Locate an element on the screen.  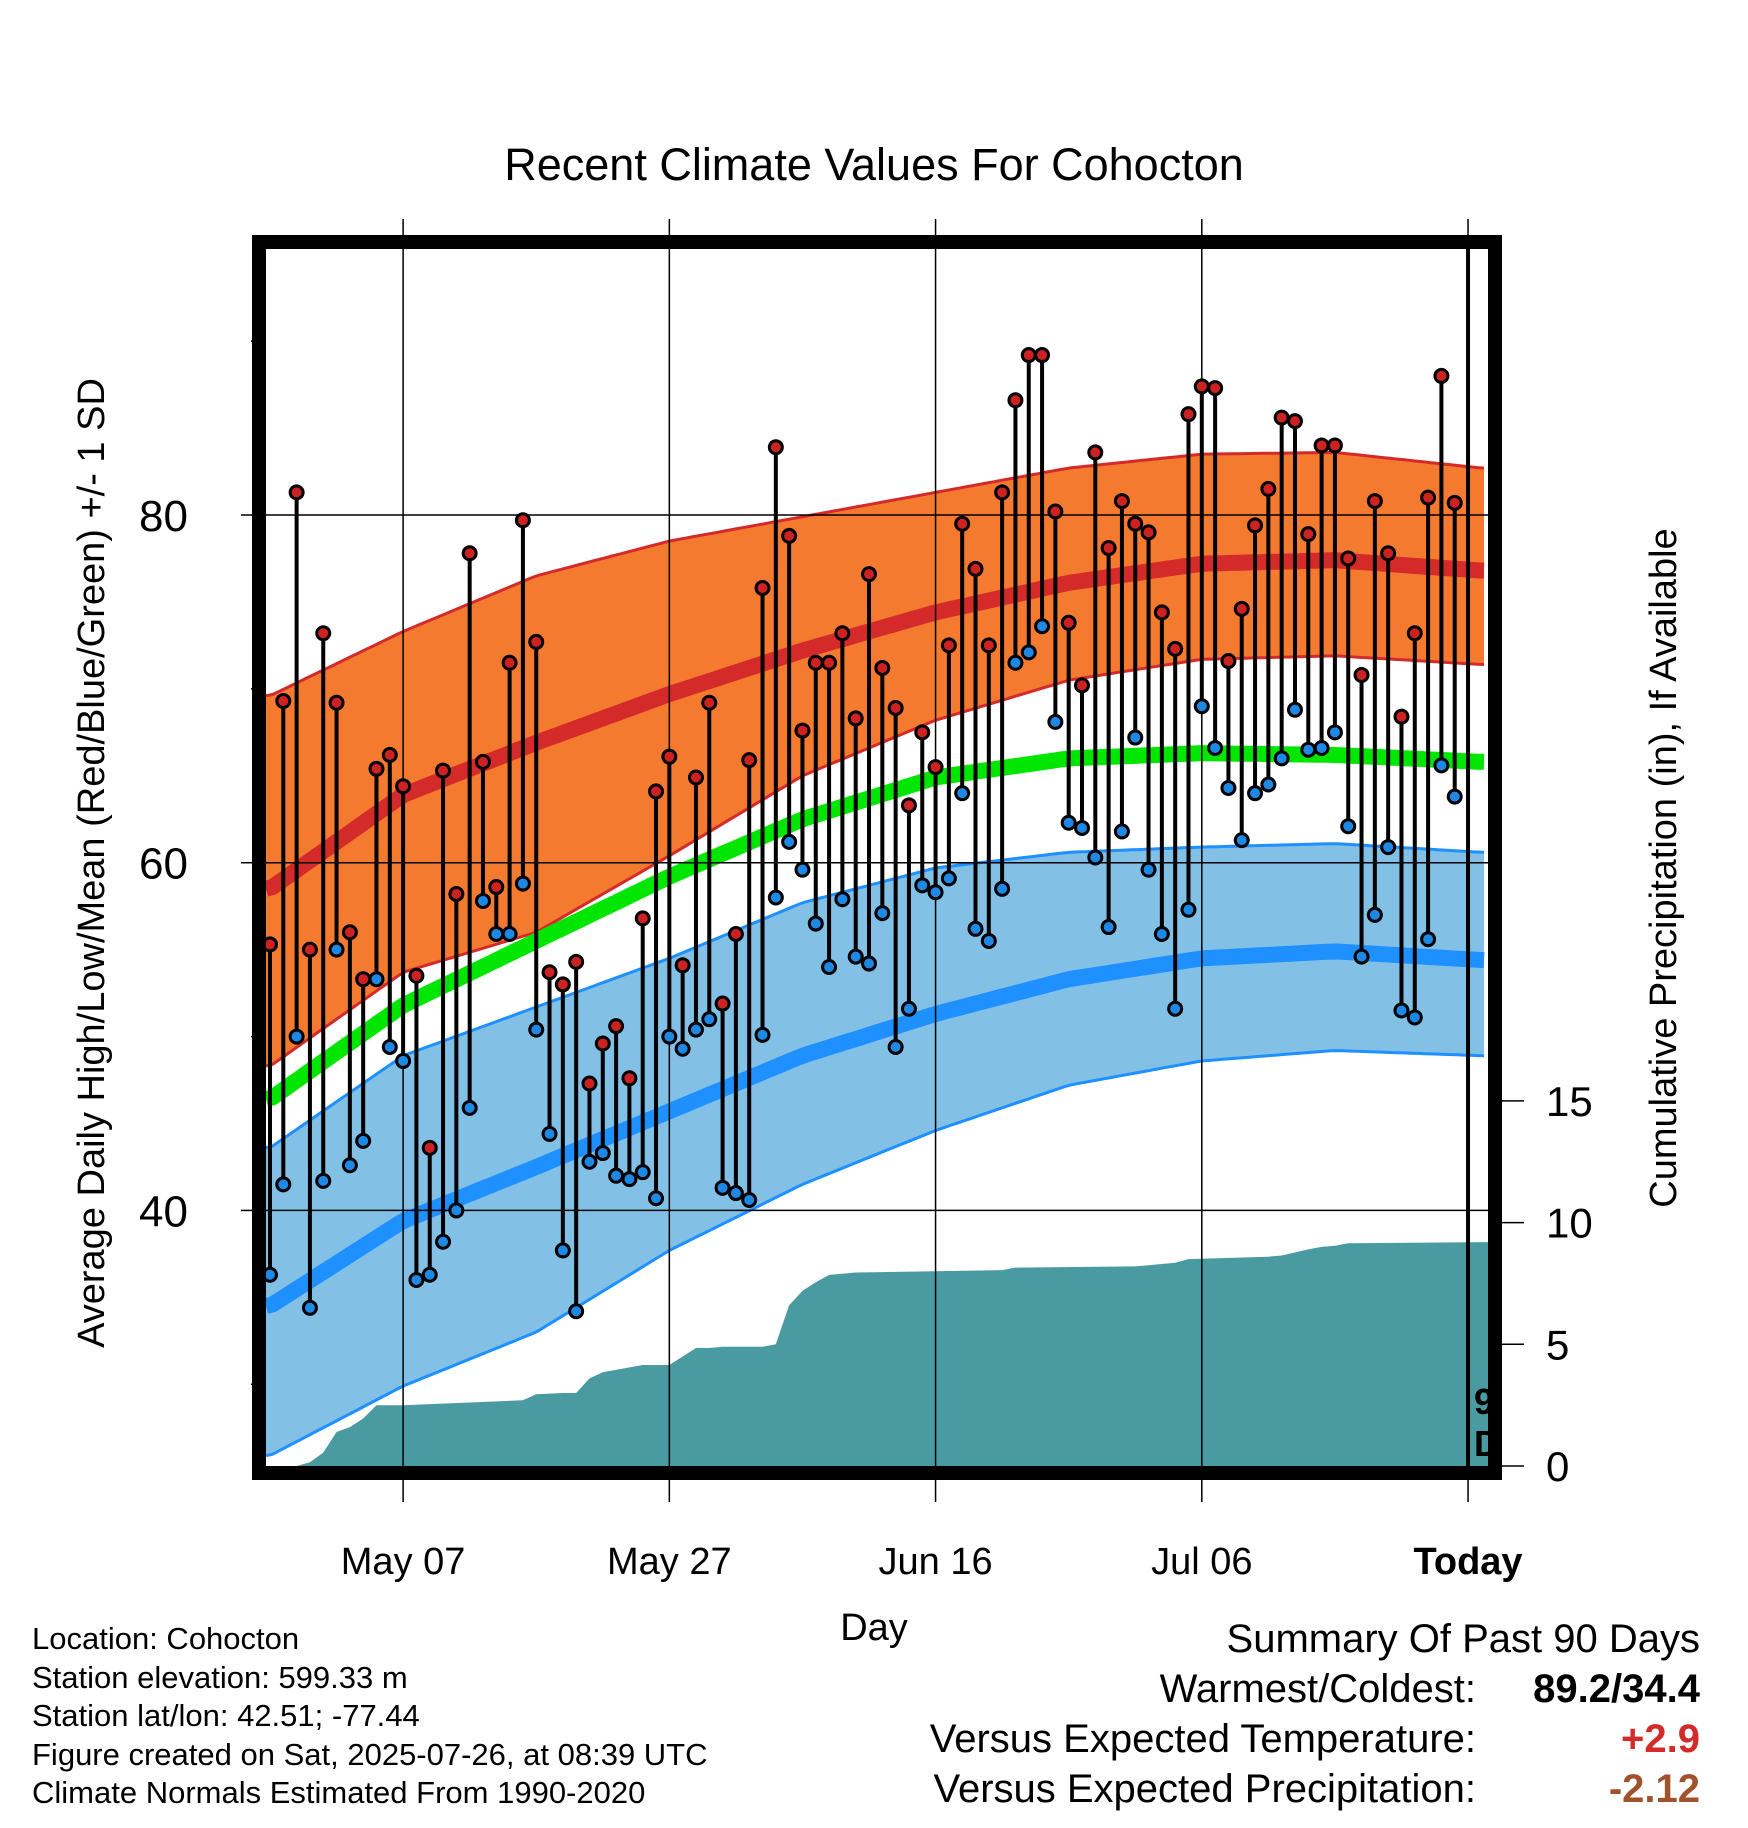
chart-title: Recent Climate Values For Cohocton is located at coordinates (874, 164).